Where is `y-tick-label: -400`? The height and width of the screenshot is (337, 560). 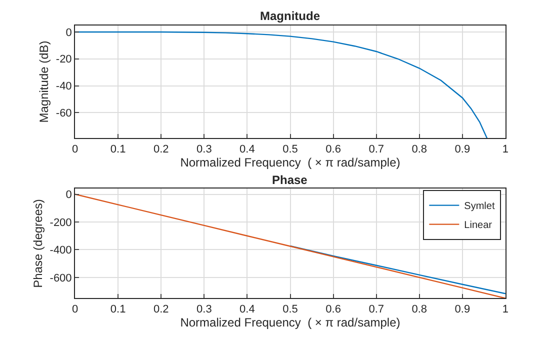 y-tick-label: -400 is located at coordinates (61, 250).